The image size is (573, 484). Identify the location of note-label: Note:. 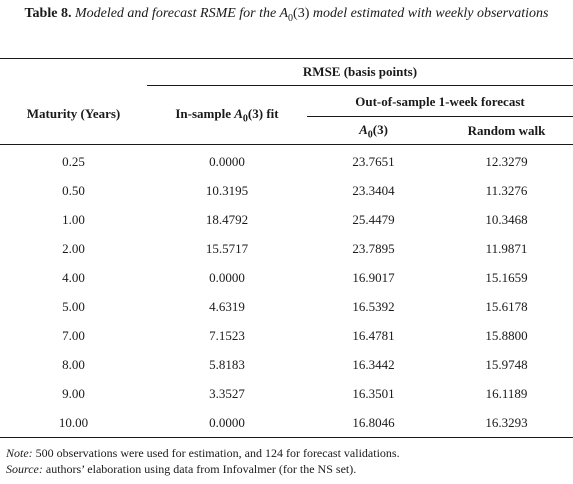
(19, 453).